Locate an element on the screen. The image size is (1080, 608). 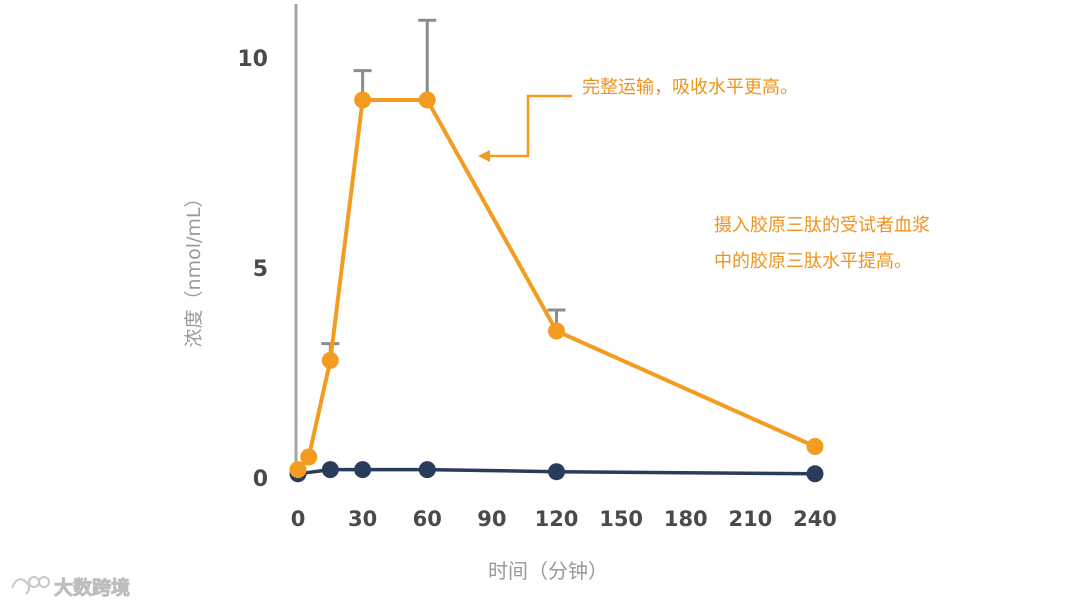
annotation-arrow-note: 完整运输，吸收水平更高。 is located at coordinates (690, 87).